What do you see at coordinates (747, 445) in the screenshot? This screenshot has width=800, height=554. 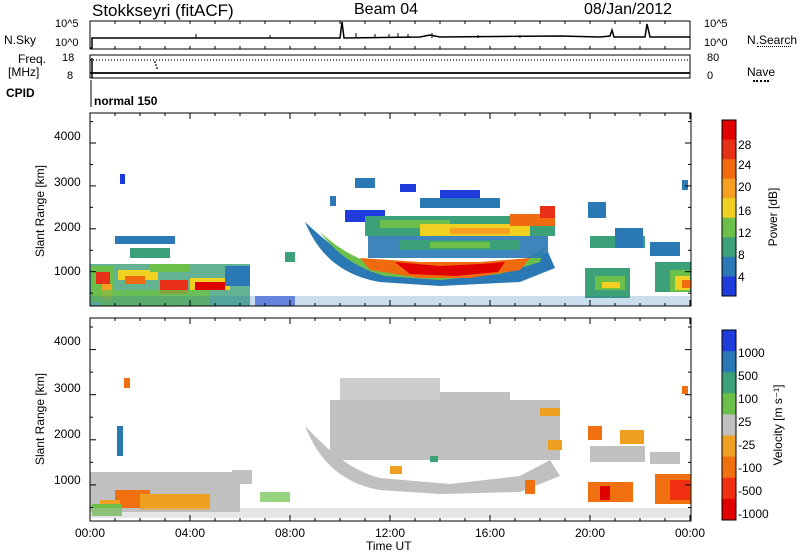 I see `vel-cbar-tick-m25: -25` at bounding box center [747, 445].